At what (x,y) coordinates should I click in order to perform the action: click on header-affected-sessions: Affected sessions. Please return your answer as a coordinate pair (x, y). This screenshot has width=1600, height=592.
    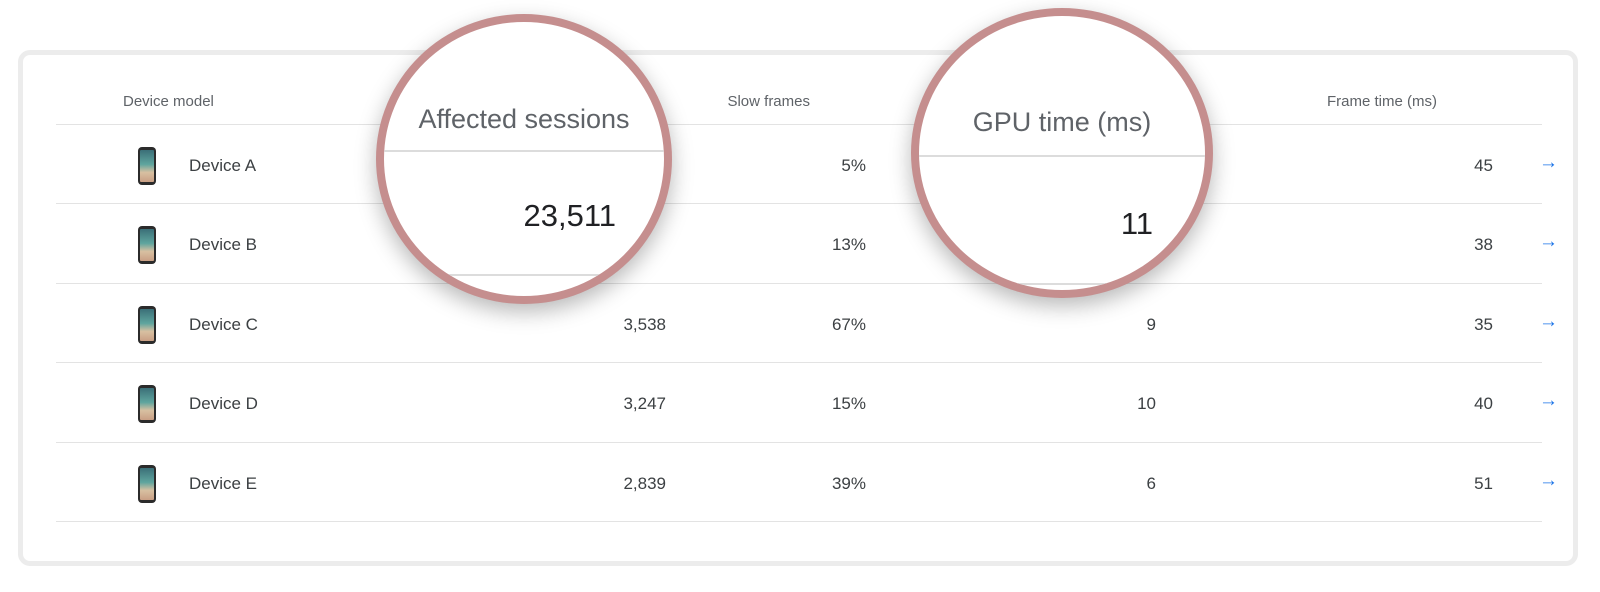
    Looking at the image, I should click on (524, 119).